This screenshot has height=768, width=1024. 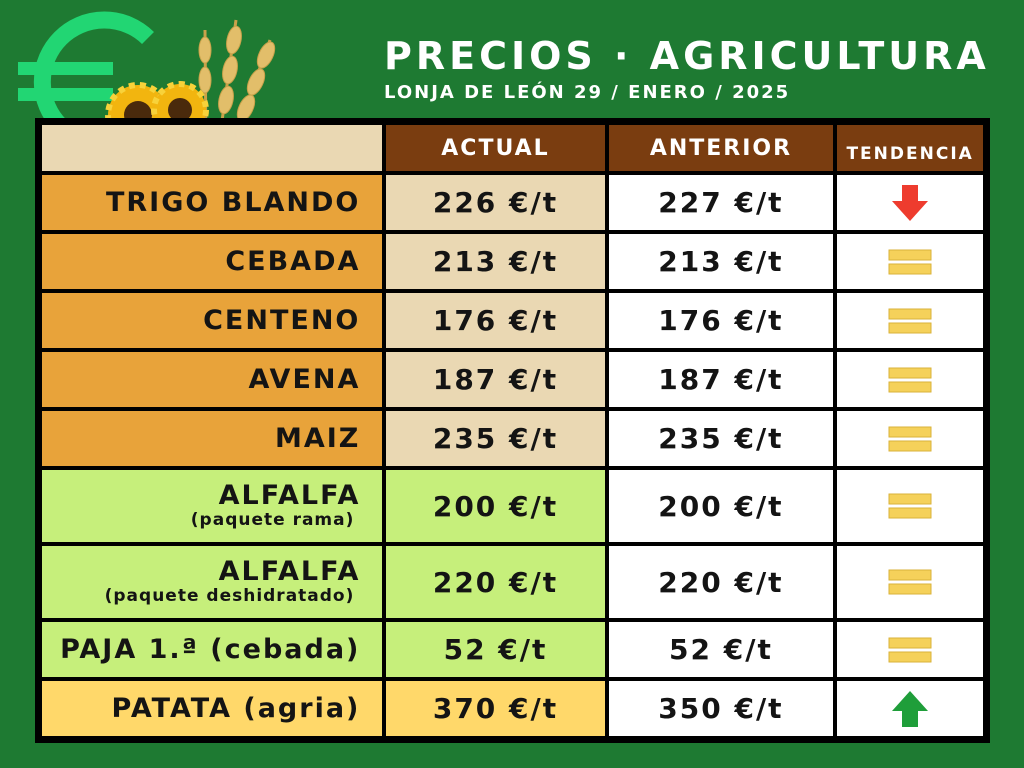 I want to click on header-corner, so click(x=212, y=148).